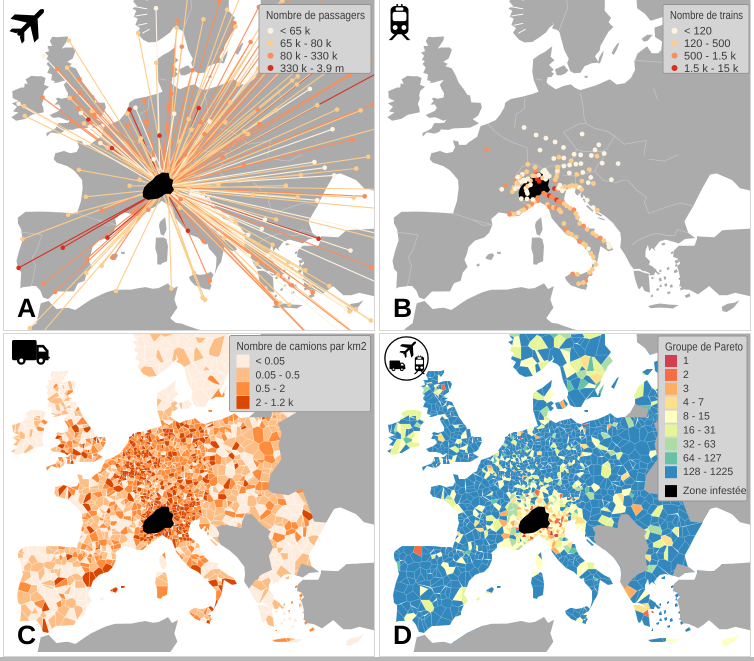 This screenshot has width=754, height=661. What do you see at coordinates (704, 347) in the screenshot?
I see `svg-text: Groupe de Pareto` at bounding box center [704, 347].